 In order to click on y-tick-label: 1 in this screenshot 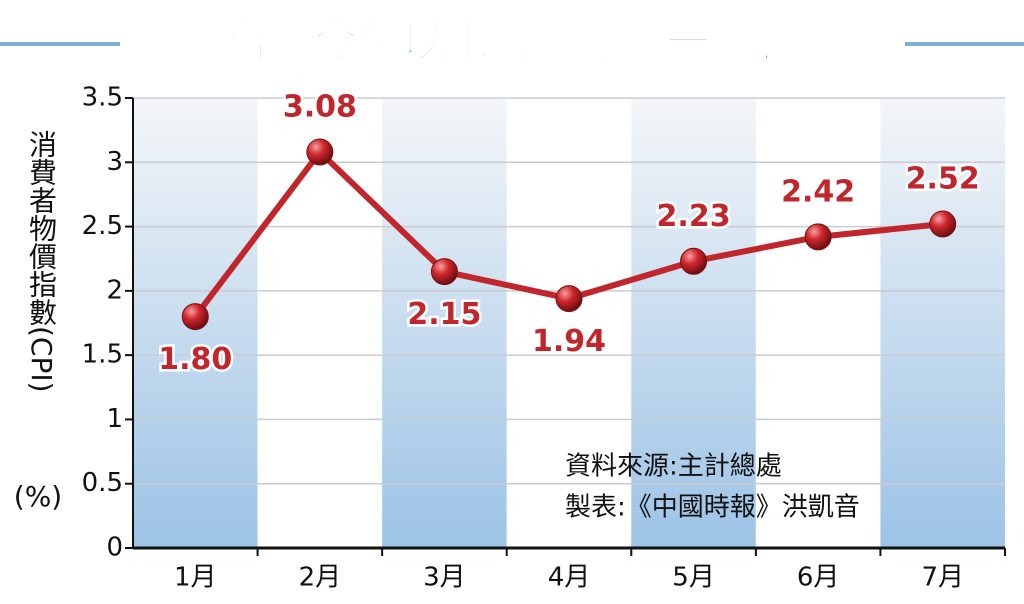, I will do `click(114, 419)`.